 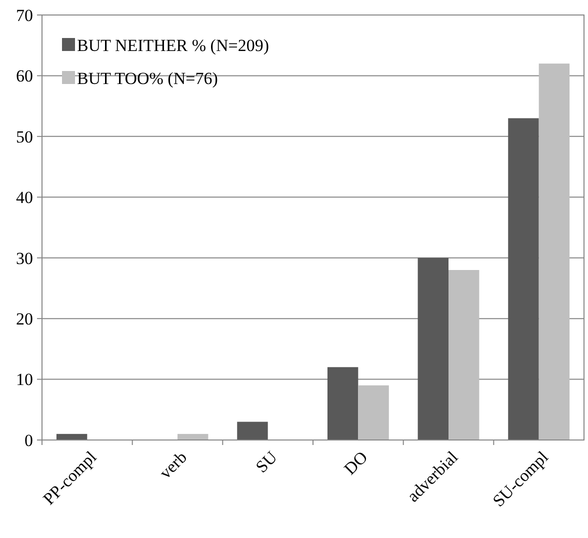 What do you see at coordinates (24, 76) in the screenshot?
I see `y-tick-label: 60` at bounding box center [24, 76].